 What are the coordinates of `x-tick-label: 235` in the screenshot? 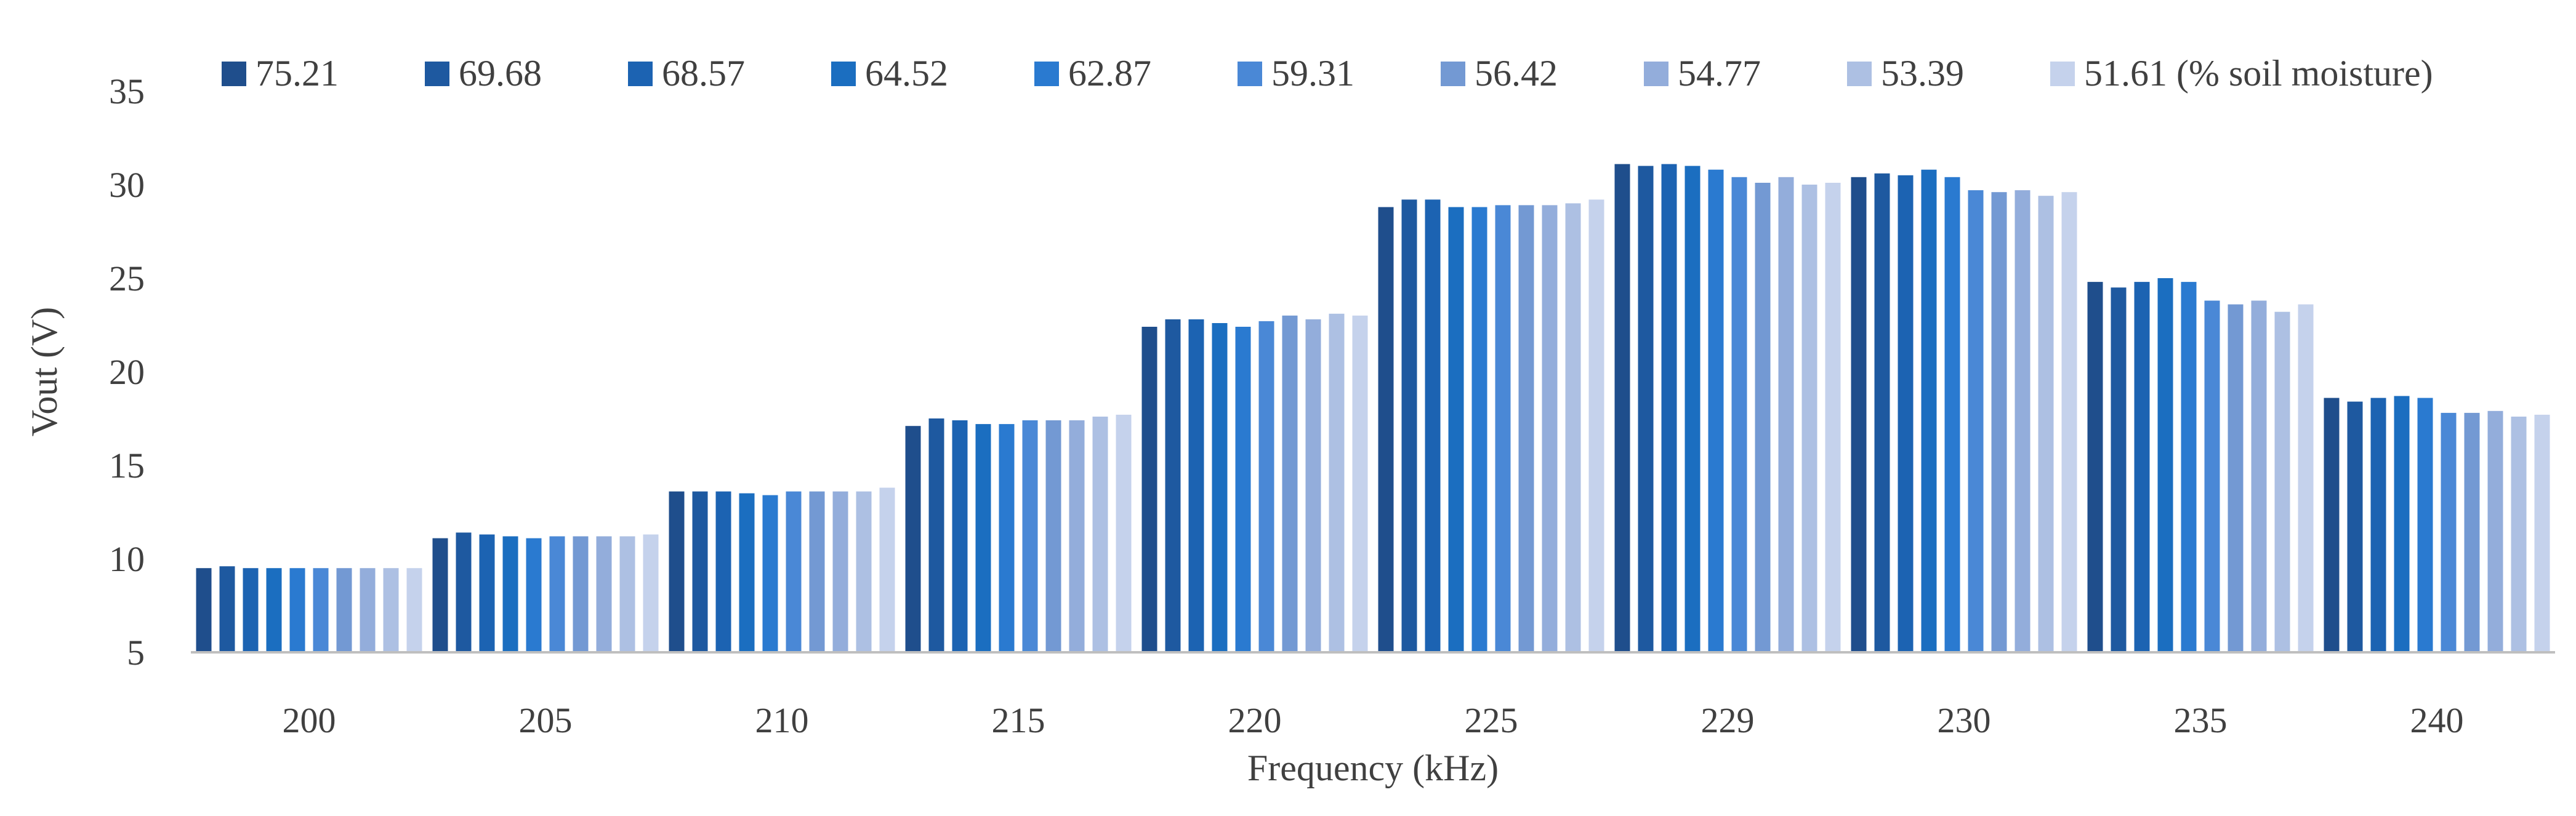 It's located at (2201, 720).